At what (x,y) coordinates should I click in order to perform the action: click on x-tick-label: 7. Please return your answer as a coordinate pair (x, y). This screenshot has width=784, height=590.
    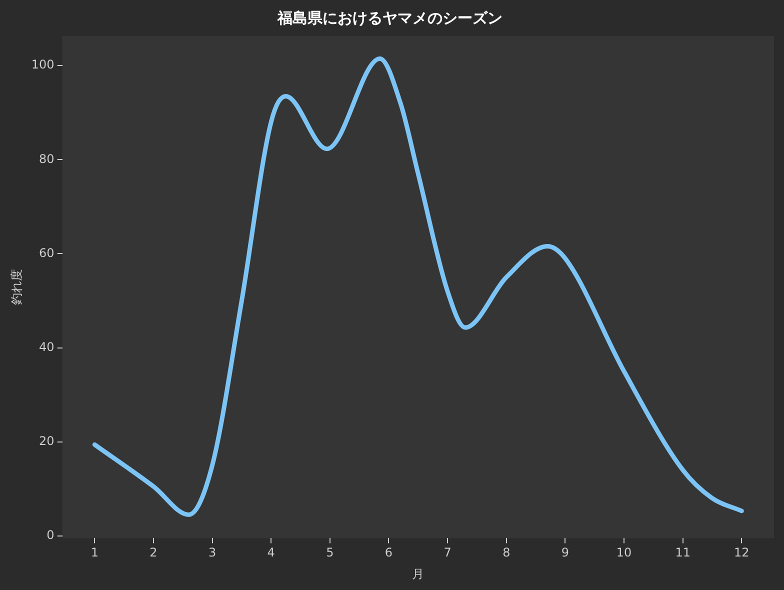
    Looking at the image, I should click on (448, 553).